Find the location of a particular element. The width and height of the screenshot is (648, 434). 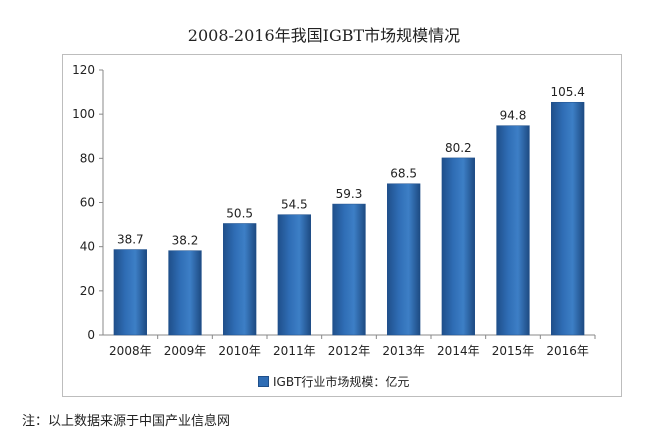

y-tick-label: 60 is located at coordinates (87, 203).